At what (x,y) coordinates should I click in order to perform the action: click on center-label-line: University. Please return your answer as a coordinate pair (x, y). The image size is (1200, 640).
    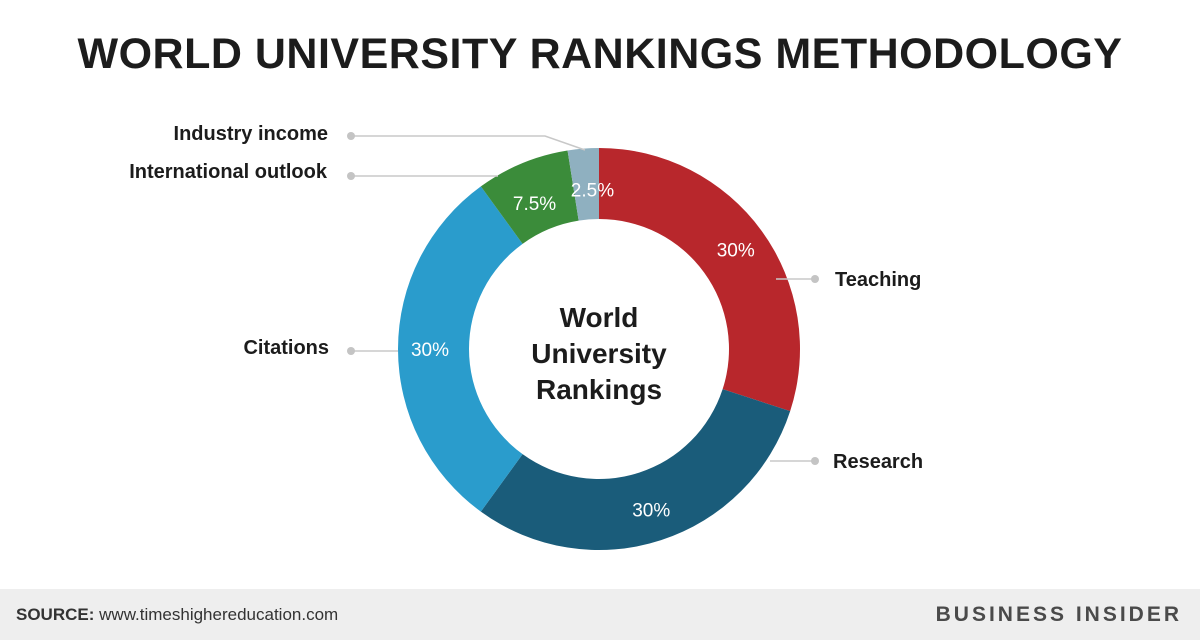
    Looking at the image, I should click on (599, 353).